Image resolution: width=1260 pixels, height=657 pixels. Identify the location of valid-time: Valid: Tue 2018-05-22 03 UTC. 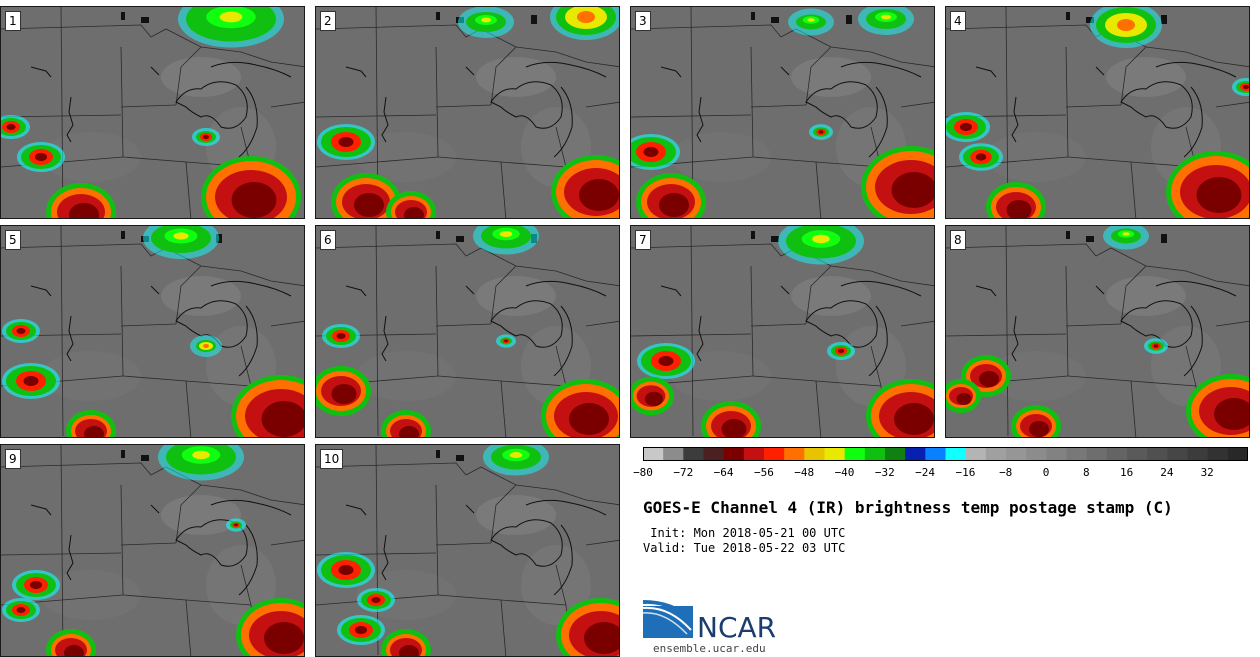
(744, 548).